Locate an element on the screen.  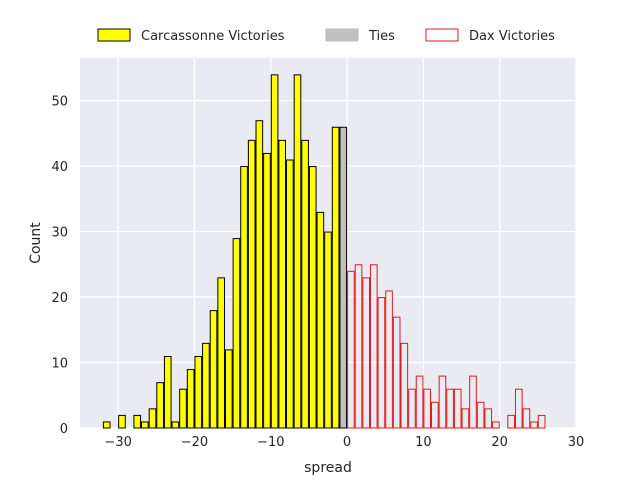
legend-item: Dax Victories is located at coordinates (490, 36).